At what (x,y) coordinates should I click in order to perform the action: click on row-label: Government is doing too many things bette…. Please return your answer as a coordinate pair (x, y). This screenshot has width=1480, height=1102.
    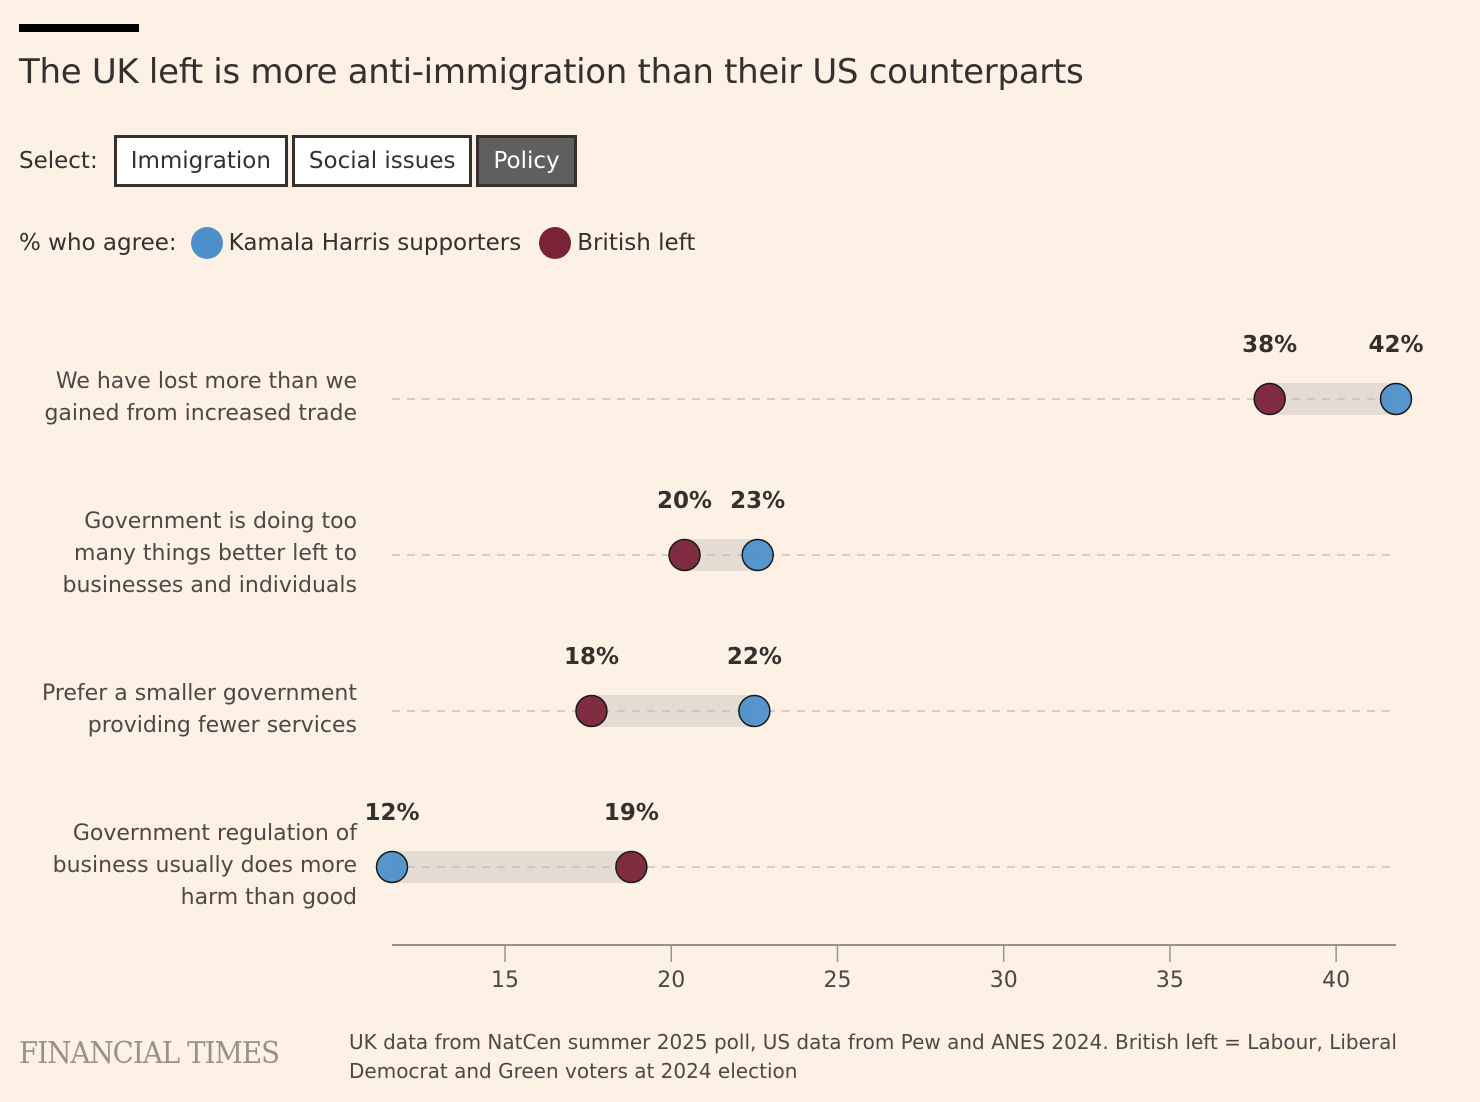
    Looking at the image, I should click on (187, 554).